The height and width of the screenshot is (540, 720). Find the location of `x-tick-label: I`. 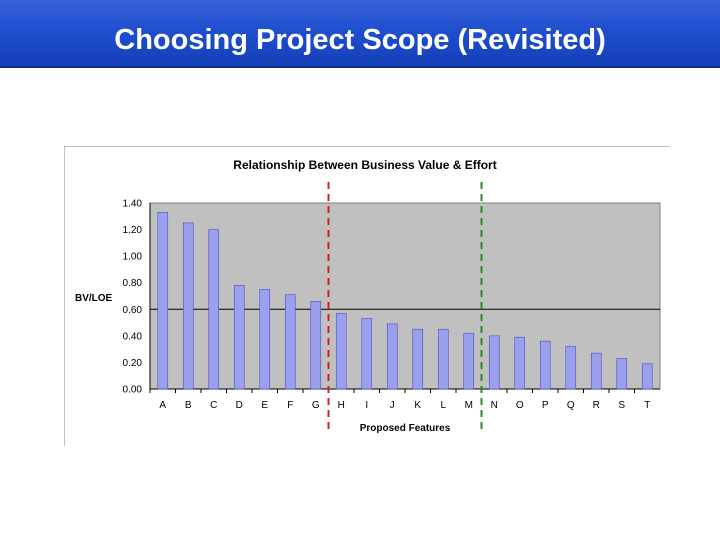

x-tick-label: I is located at coordinates (366, 405).